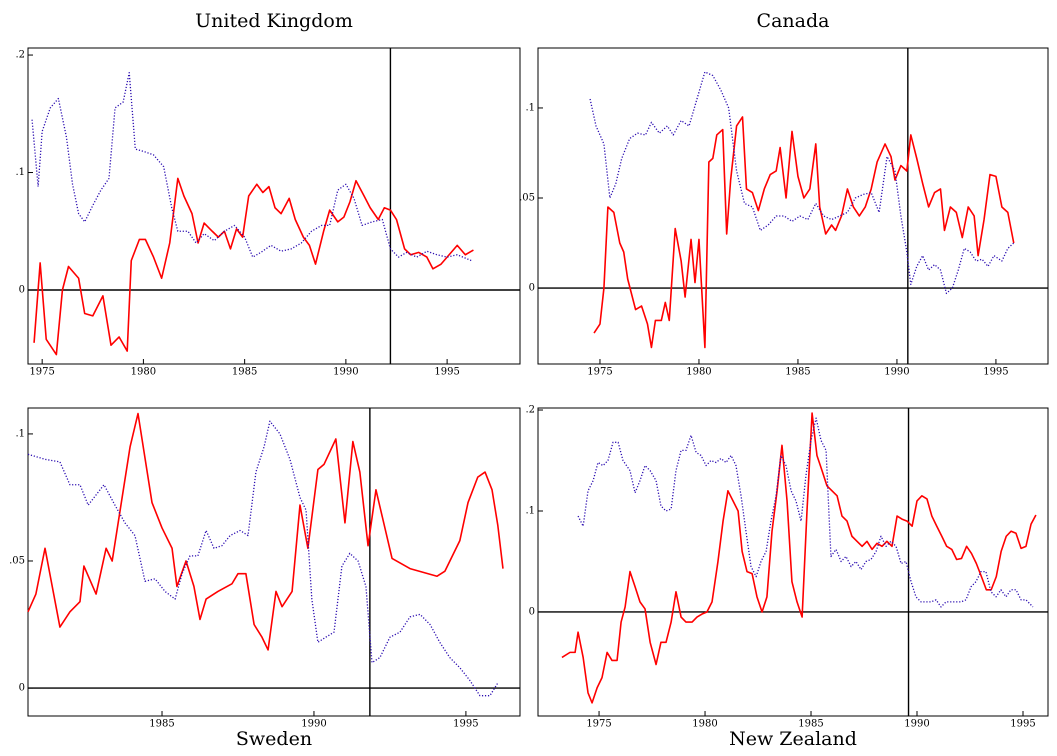 Image resolution: width=1057 pixels, height=756 pixels. Describe the element at coordinates (274, 21) in the screenshot. I see `chart-title: United Kingdom` at that location.